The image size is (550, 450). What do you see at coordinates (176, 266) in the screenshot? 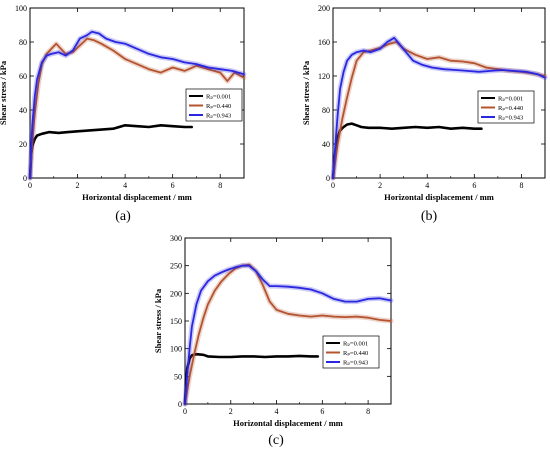
I see `y-tick-label: 250` at bounding box center [176, 266].